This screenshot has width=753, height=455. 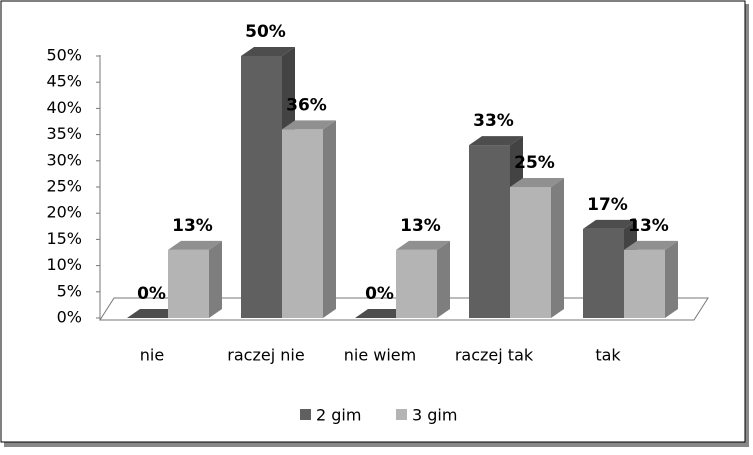 I want to click on y-tick-label: 35%, so click(x=64, y=133).